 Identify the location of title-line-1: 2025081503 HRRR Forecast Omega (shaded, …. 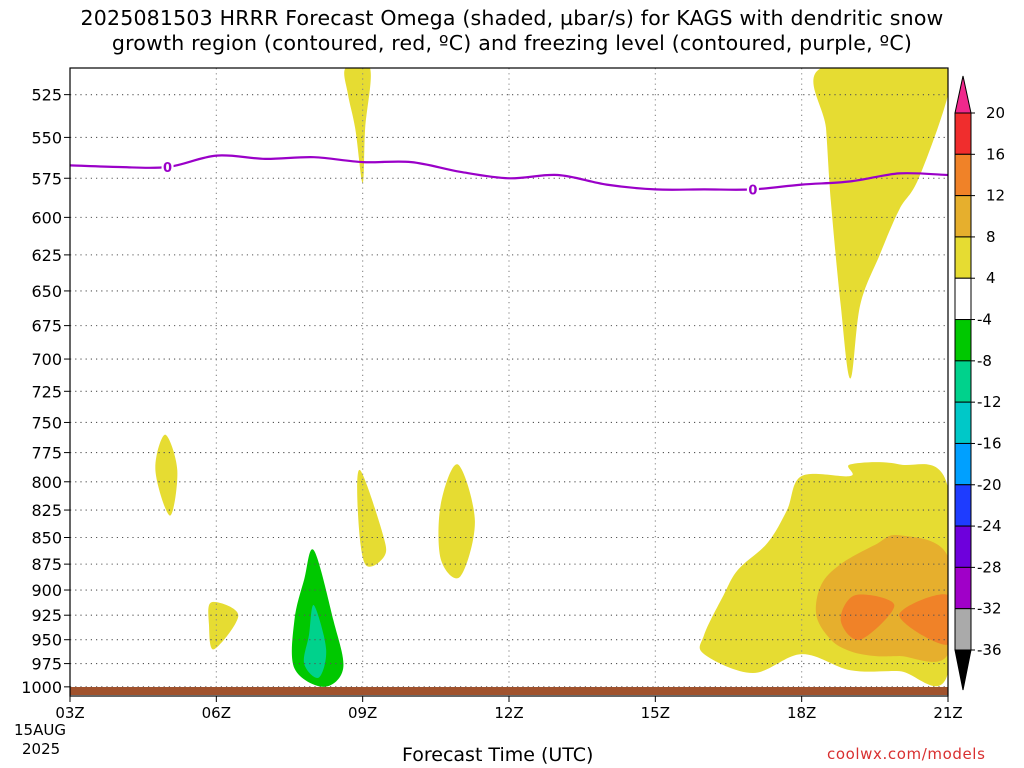
(512, 18).